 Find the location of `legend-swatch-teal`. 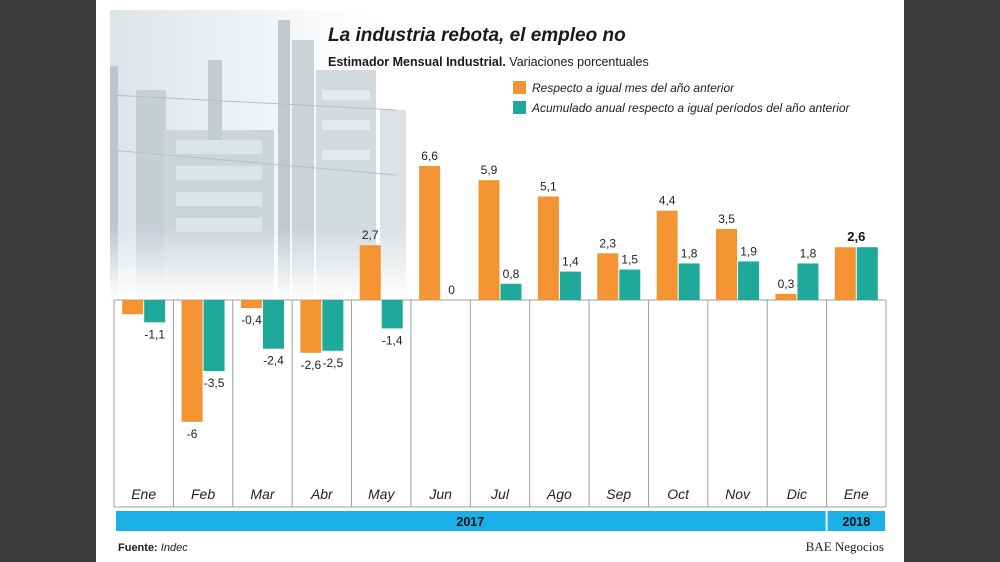

legend-swatch-teal is located at coordinates (519, 107).